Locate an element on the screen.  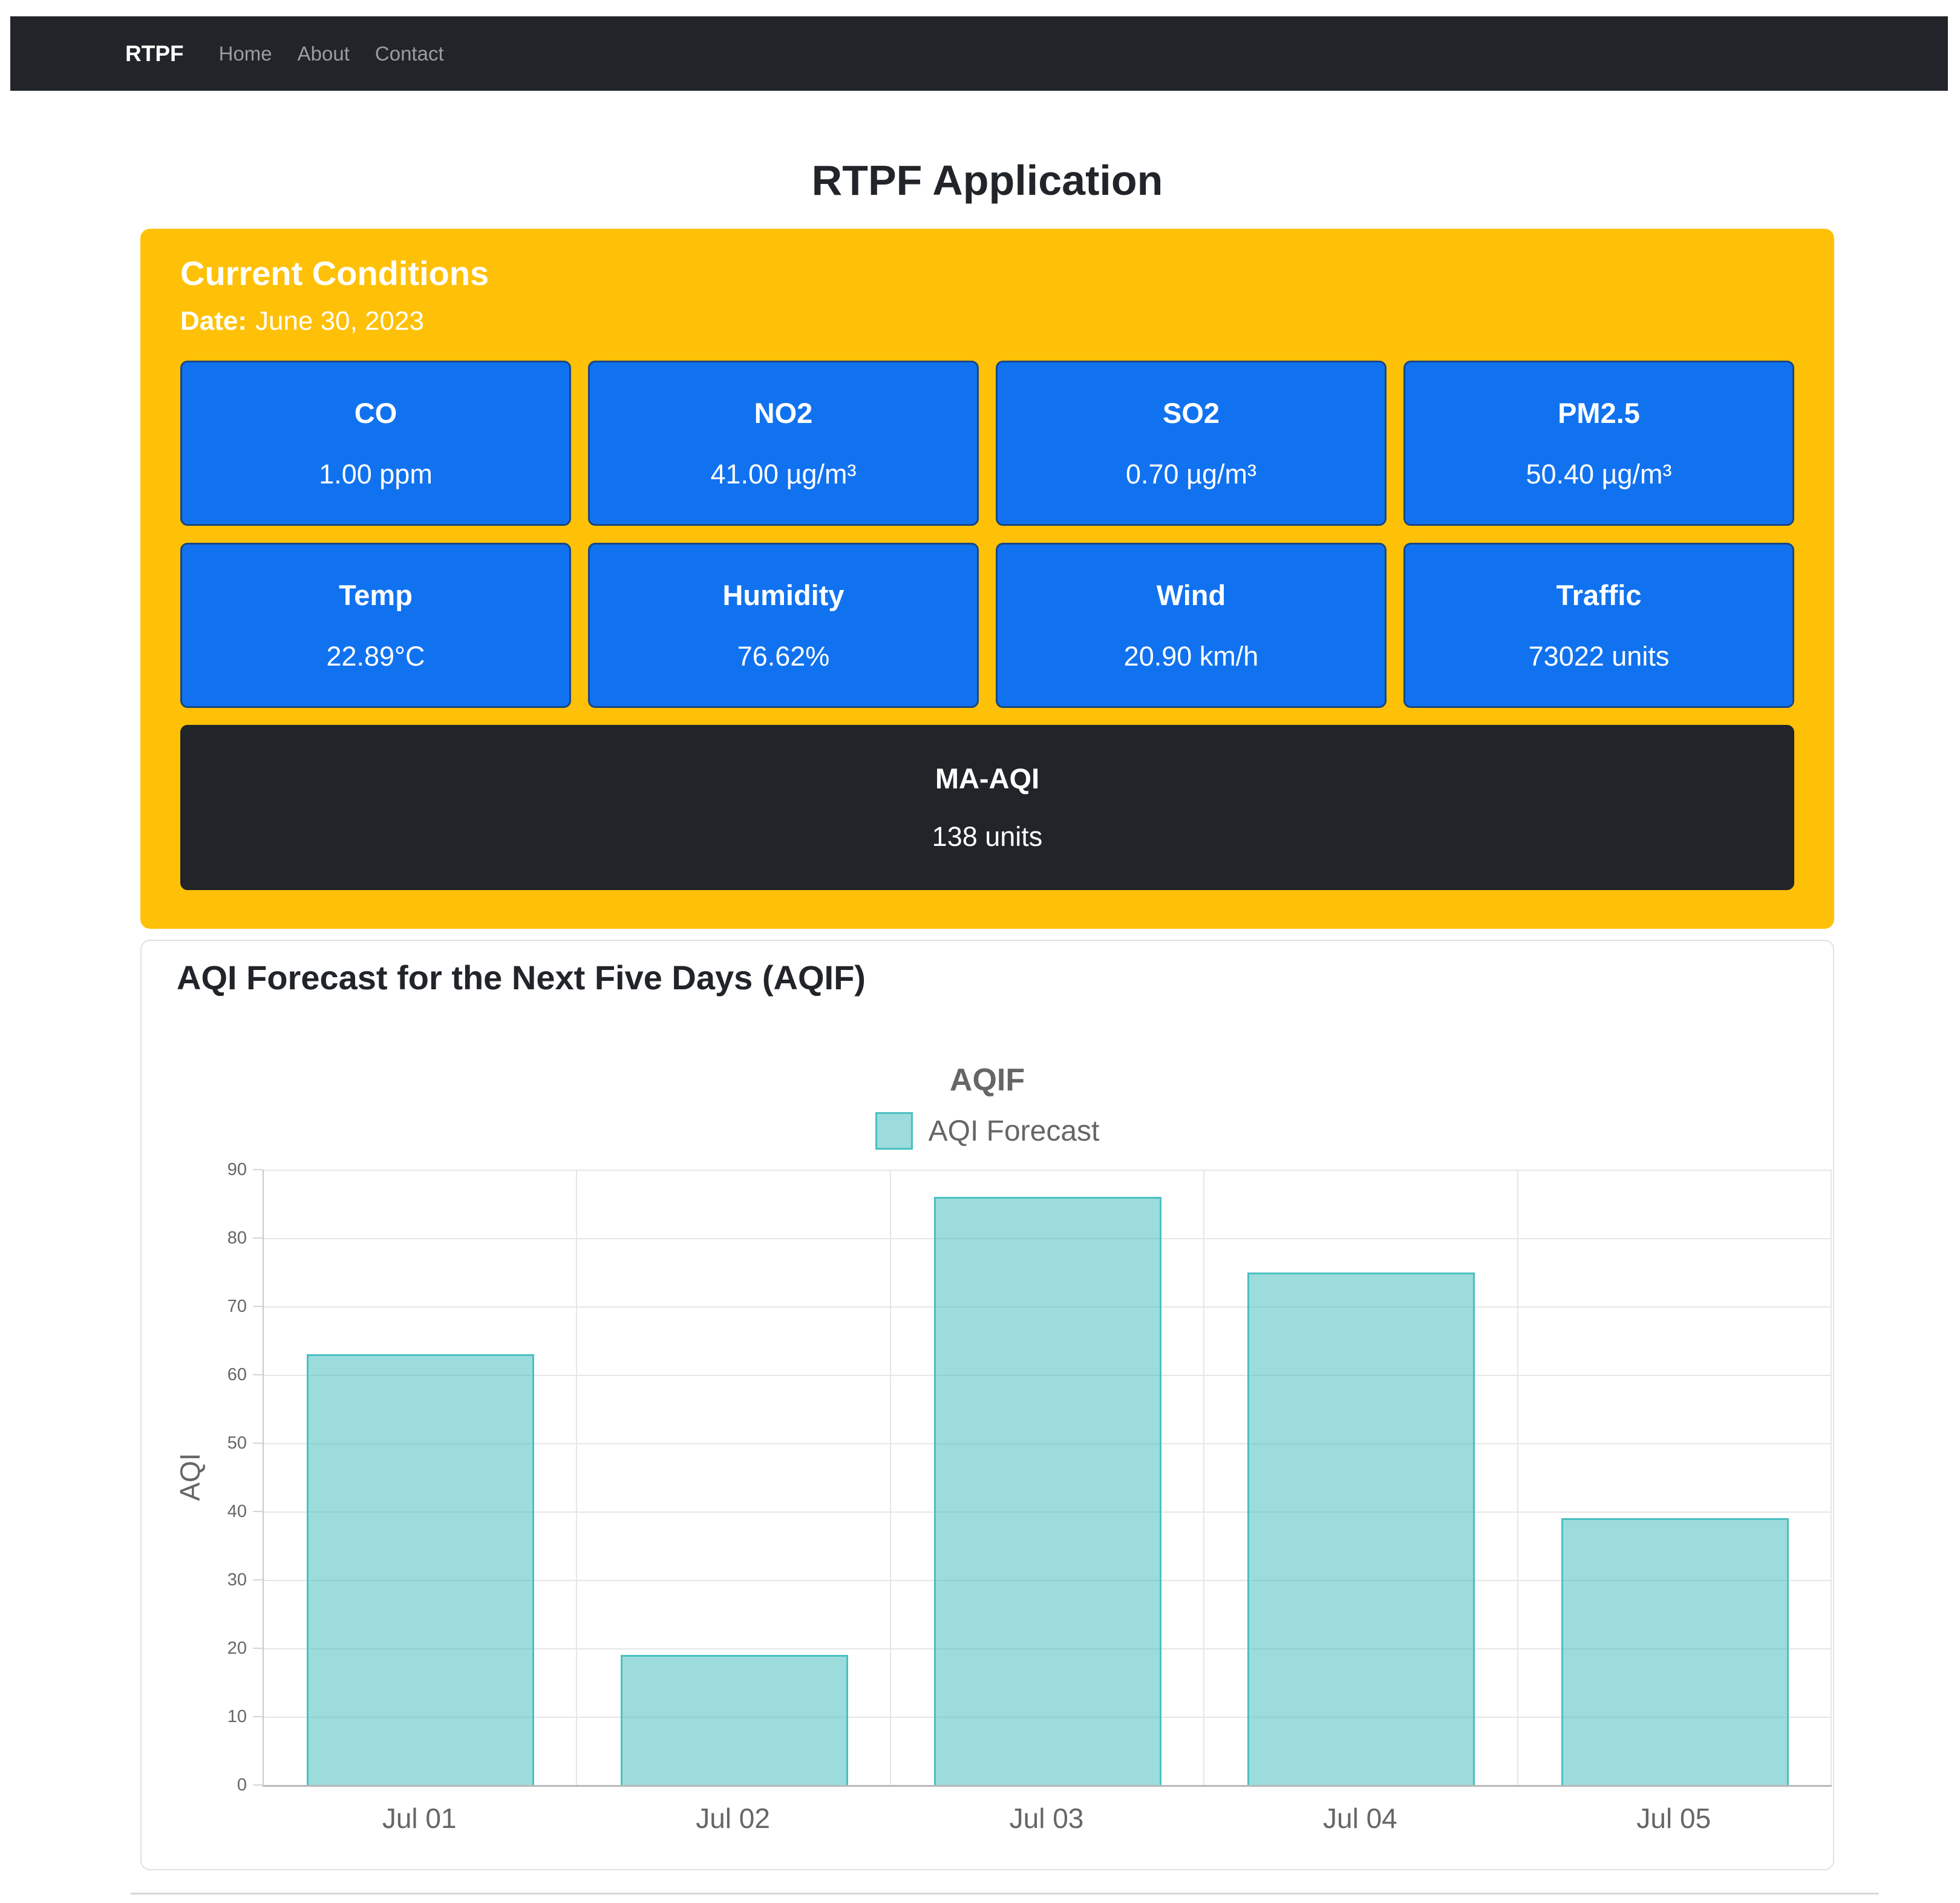
x-tick-jul-04: Jul 04 is located at coordinates (1360, 1818).